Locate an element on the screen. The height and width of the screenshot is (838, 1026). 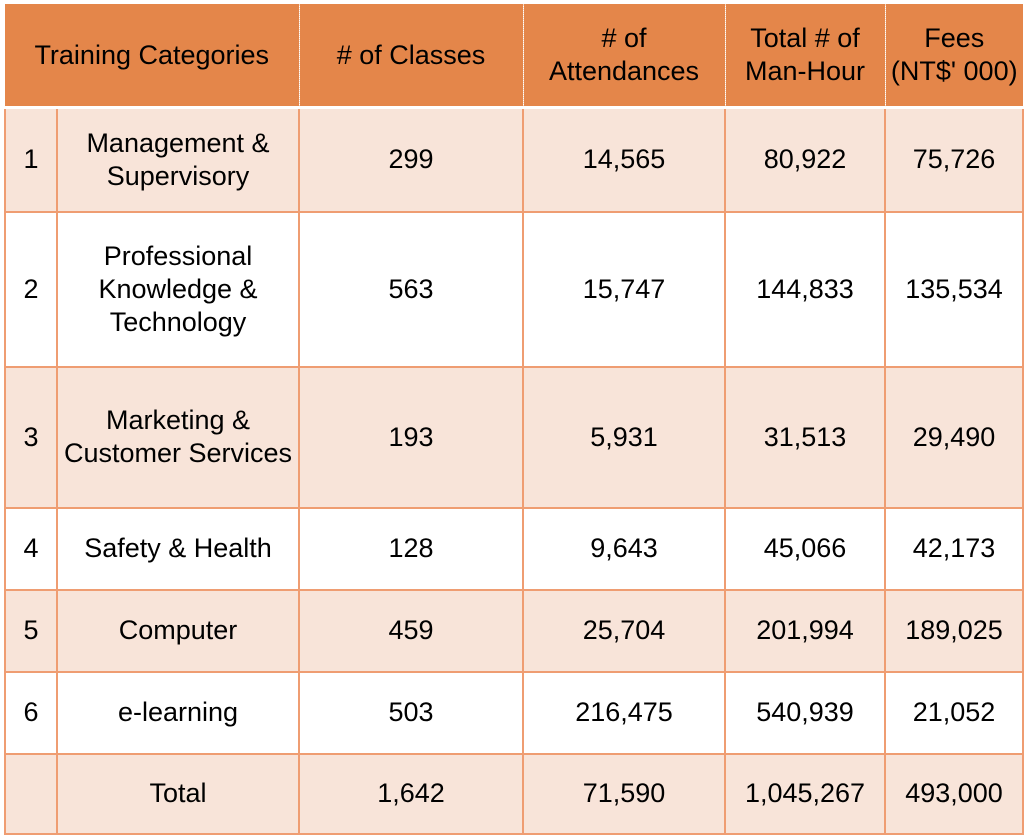
total-label: Total is located at coordinates (178, 793).